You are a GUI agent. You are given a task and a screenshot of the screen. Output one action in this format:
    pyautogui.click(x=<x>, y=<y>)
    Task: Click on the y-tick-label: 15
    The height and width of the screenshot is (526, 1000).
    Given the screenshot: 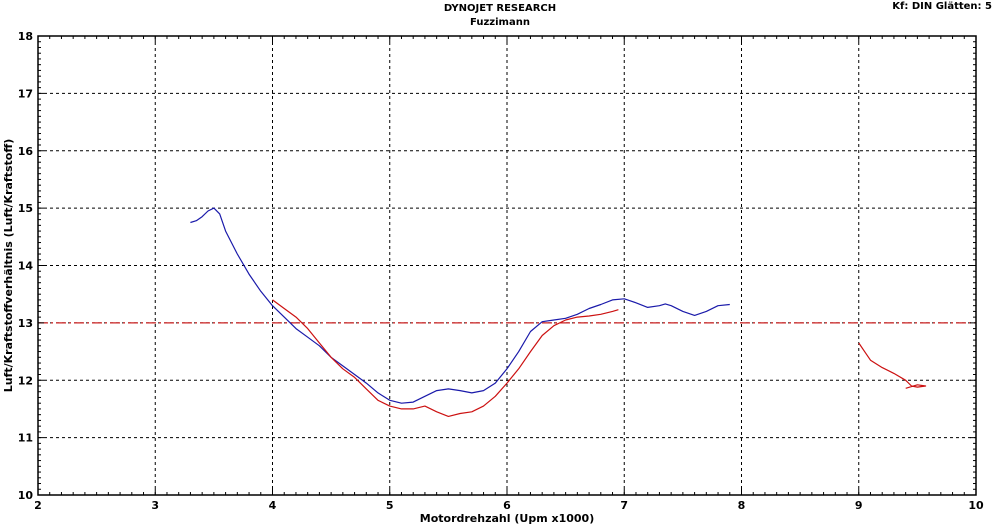 What is the action you would take?
    pyautogui.click(x=25, y=208)
    